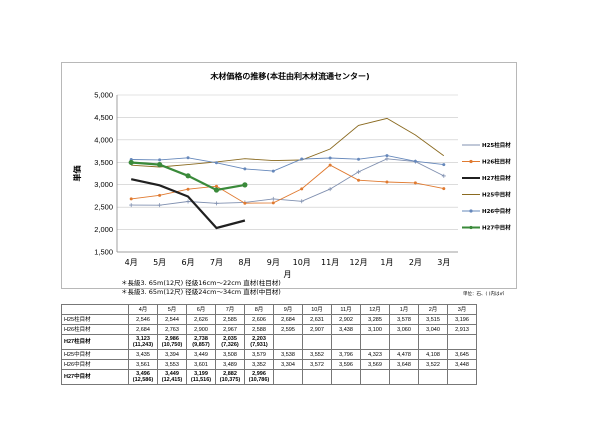 This screenshot has width=600, height=424. I want to click on table-cell-volume: (10,375), so click(230, 380).